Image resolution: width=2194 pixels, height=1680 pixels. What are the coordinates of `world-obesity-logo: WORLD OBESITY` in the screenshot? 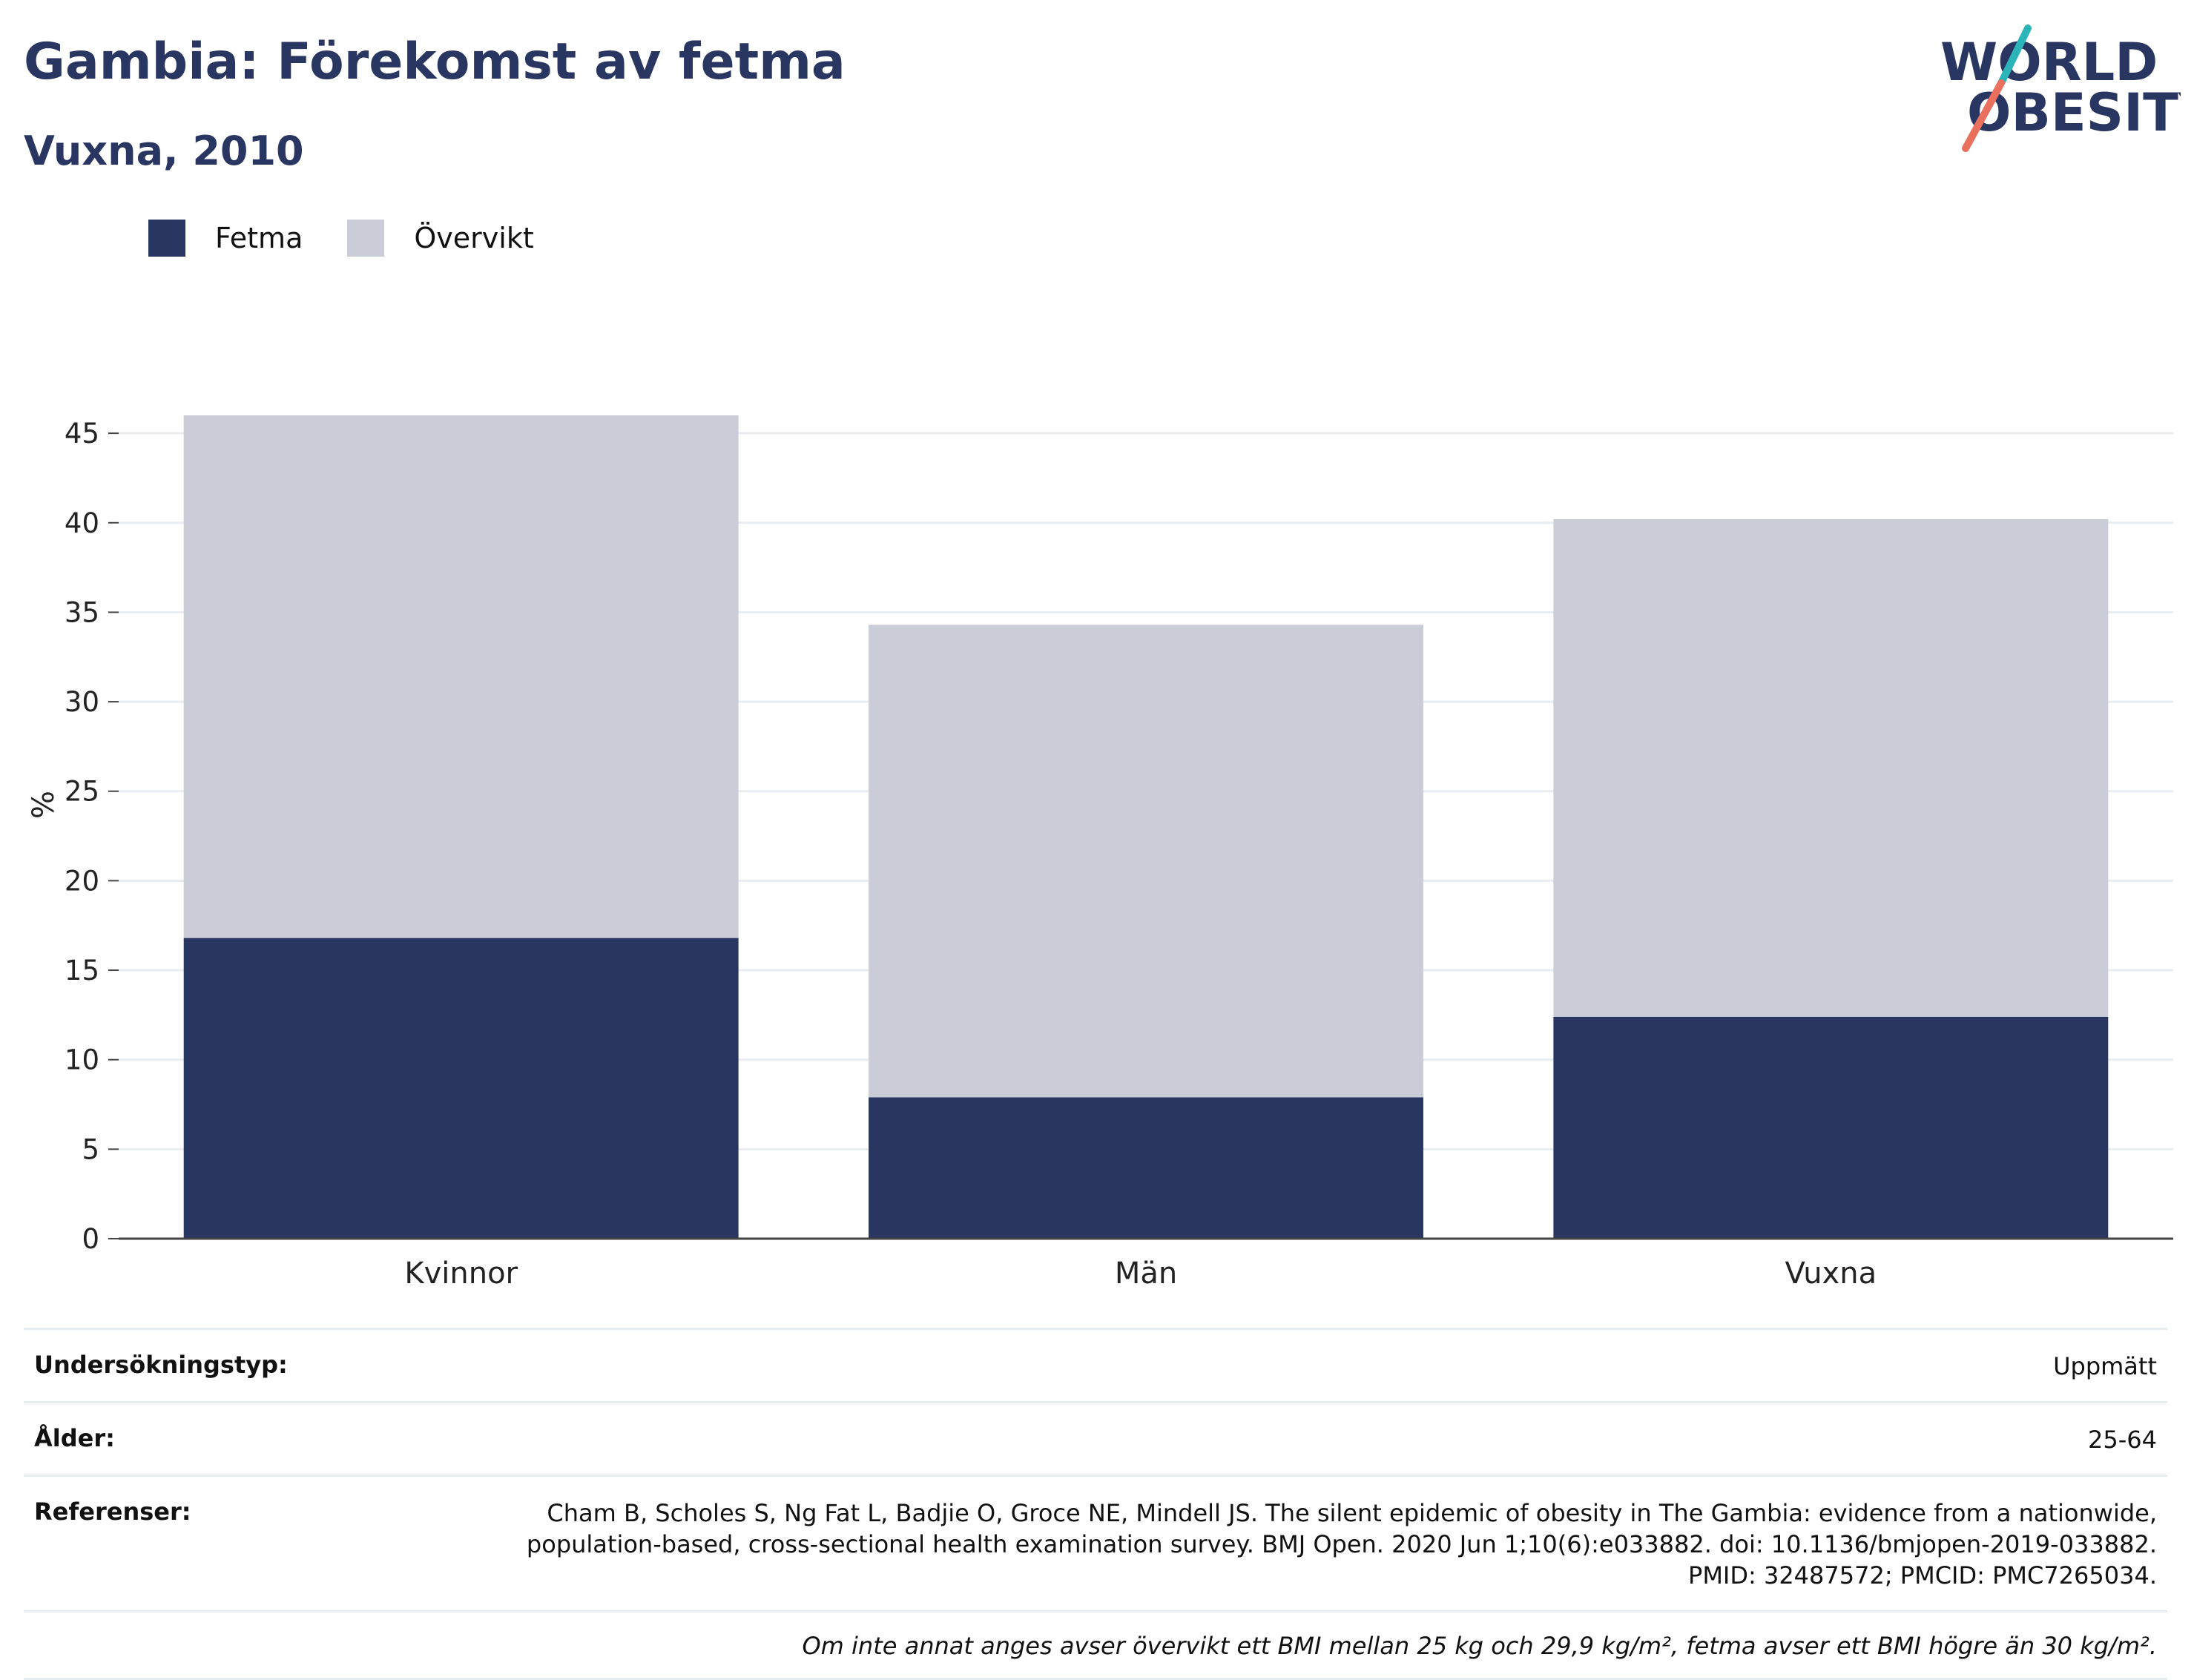 It's located at (2060, 88).